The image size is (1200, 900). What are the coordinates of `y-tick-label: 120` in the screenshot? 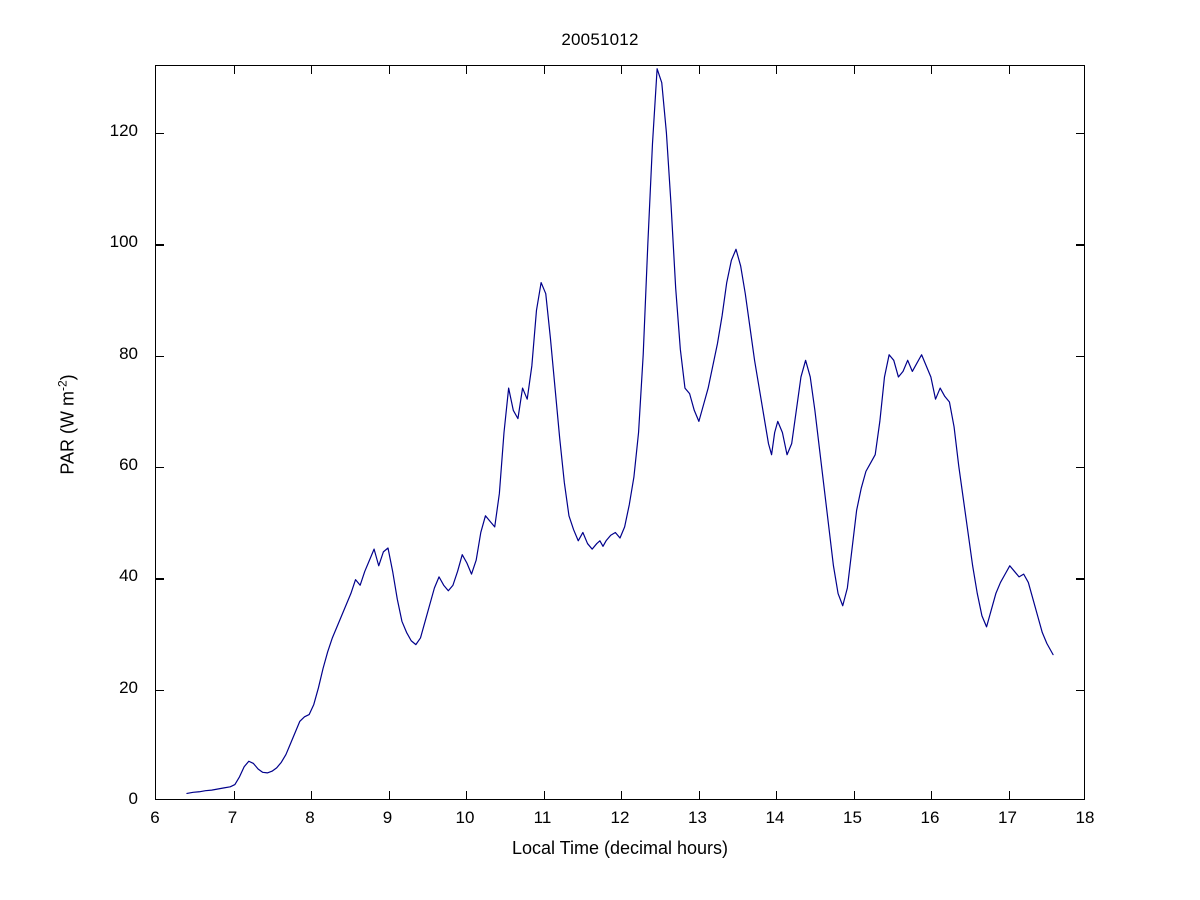 It's located at (123, 130).